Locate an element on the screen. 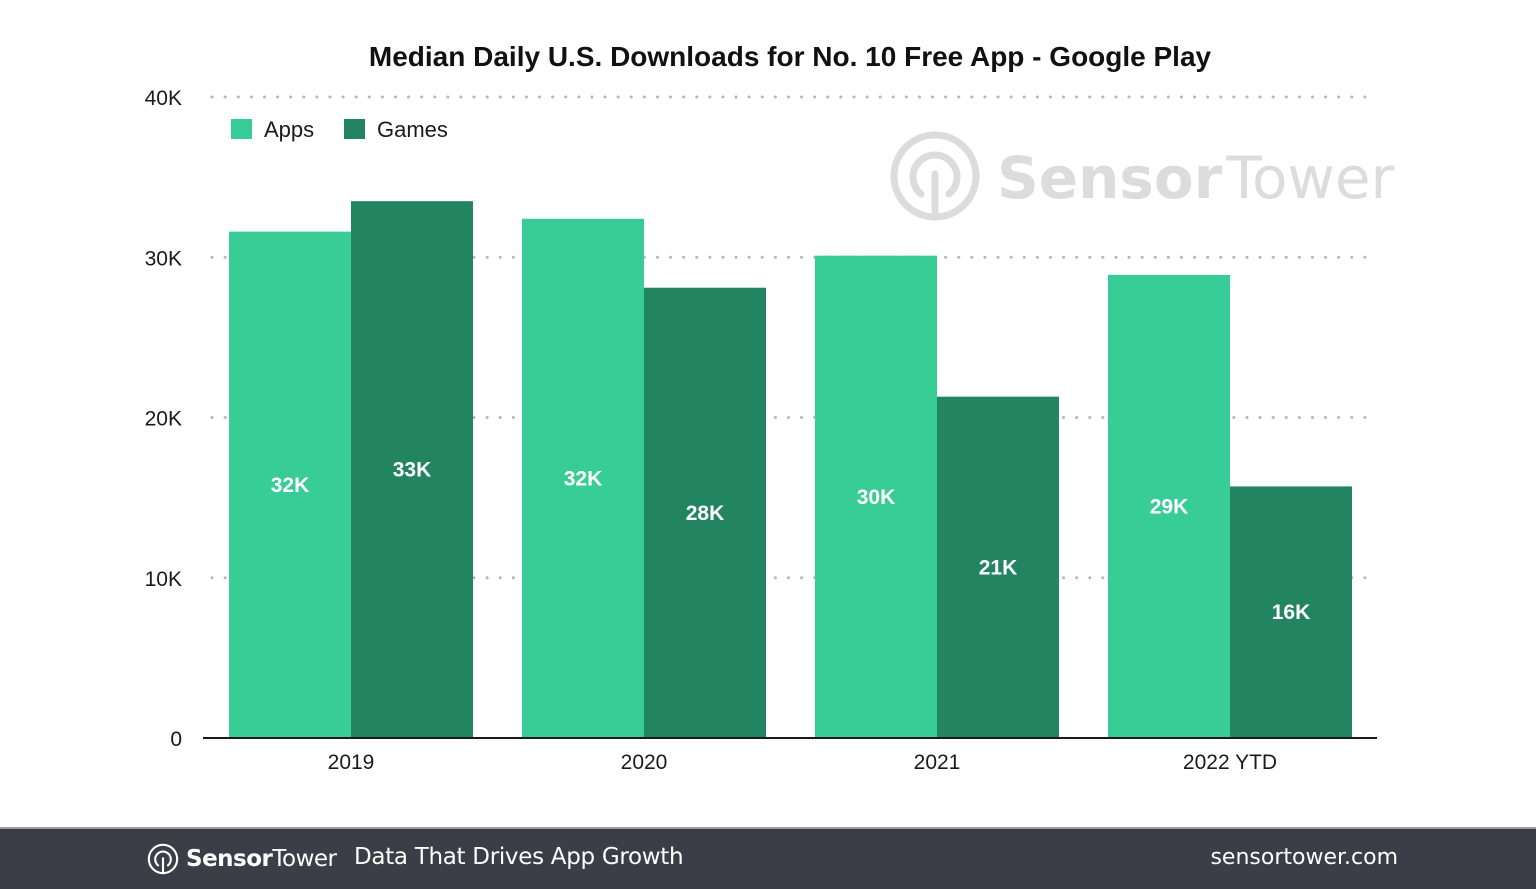 The image size is (1536, 889). x-axis-ticks: 2019 2020 2021 2022 YTD is located at coordinates (802, 762).